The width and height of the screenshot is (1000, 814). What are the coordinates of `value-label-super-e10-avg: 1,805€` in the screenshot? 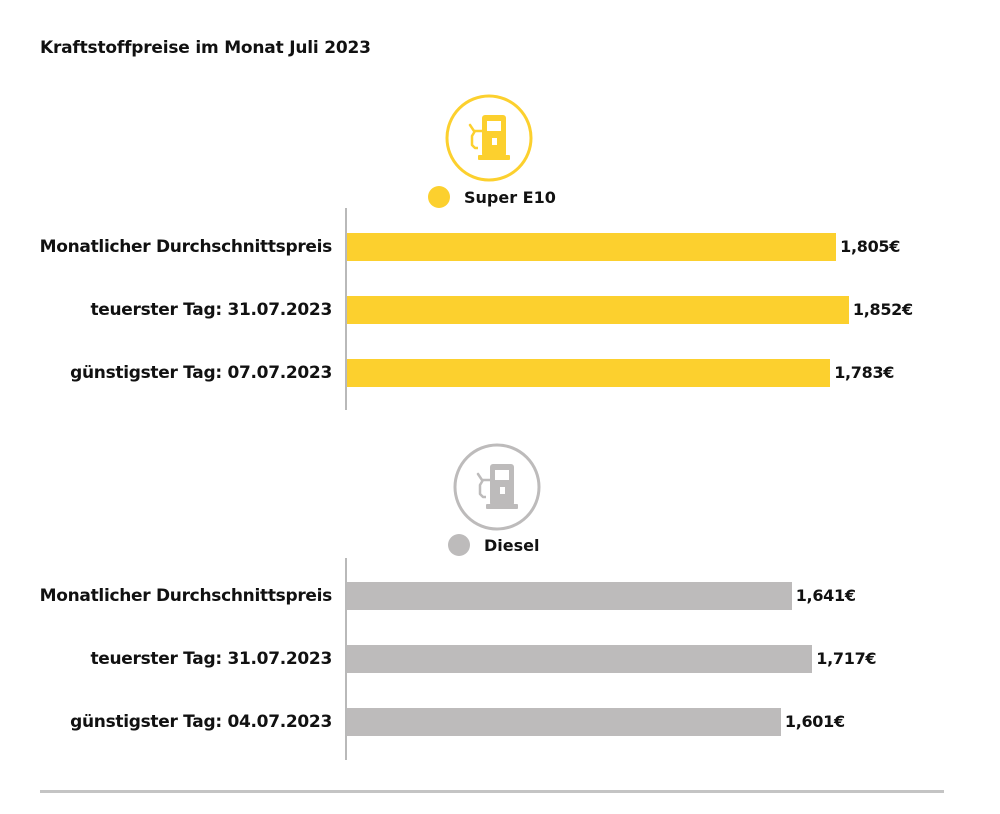 It's located at (870, 246).